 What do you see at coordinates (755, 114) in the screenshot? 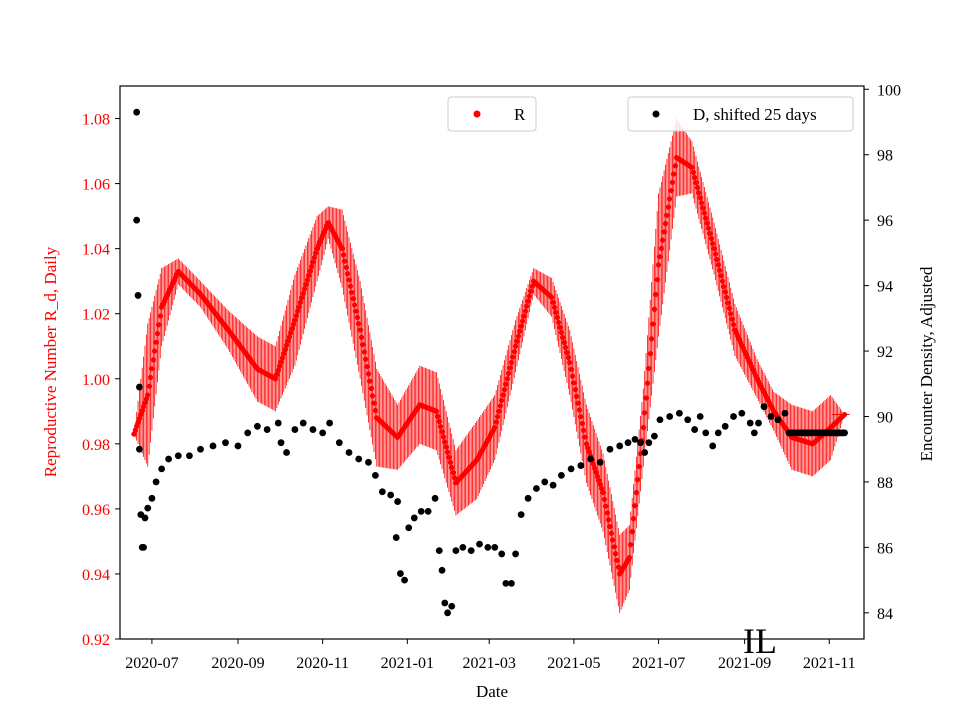
I see `legend-d-label: D, shifted 25 days` at bounding box center [755, 114].